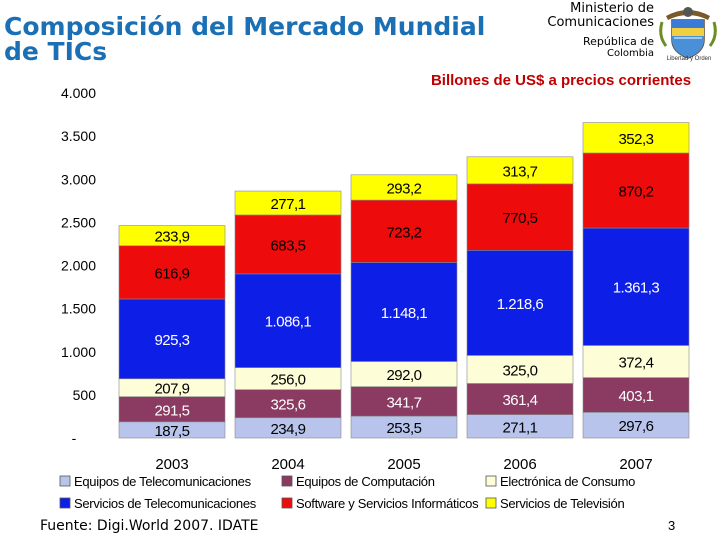 The height and width of the screenshot is (540, 720). I want to click on data-label: 313,7, so click(519, 171).